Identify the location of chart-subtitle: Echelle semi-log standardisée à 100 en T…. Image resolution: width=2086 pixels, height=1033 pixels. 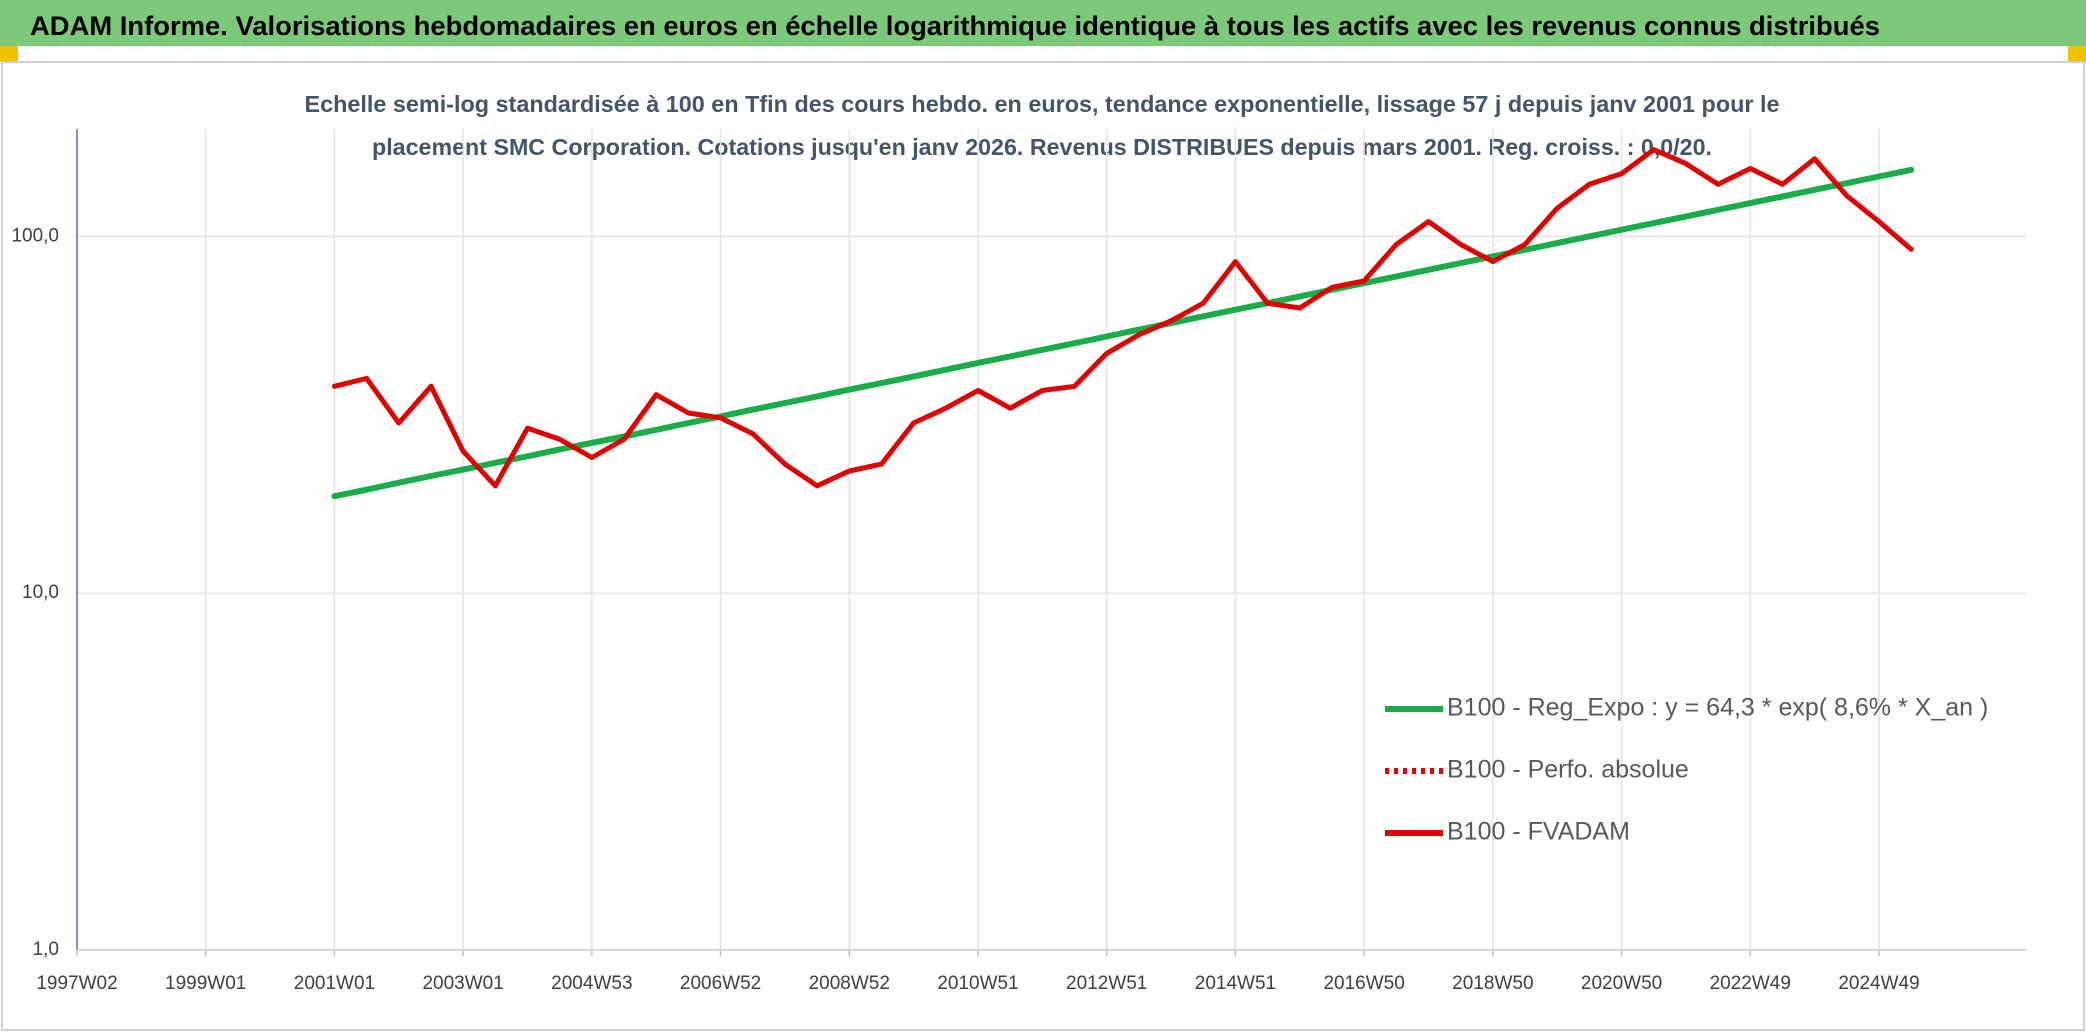
(1042, 104).